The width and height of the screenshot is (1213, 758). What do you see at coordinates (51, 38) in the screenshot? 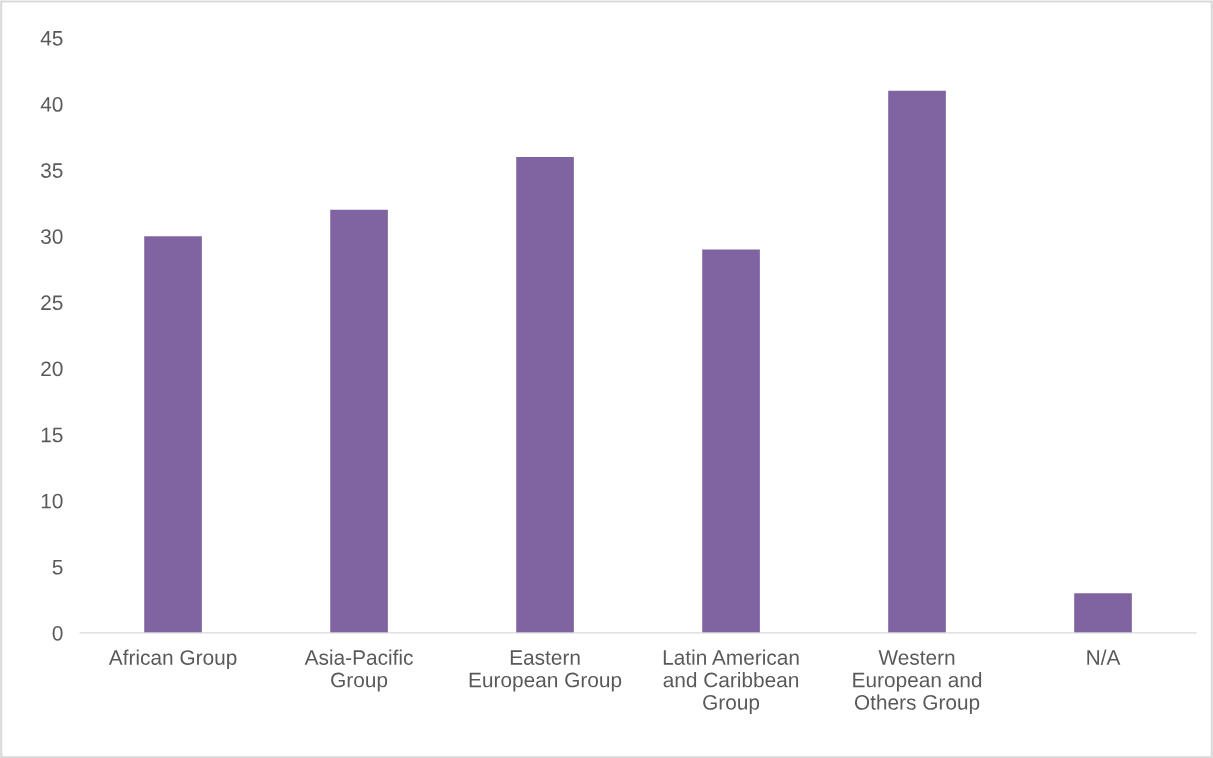
I see `y-tick-label: 45` at bounding box center [51, 38].